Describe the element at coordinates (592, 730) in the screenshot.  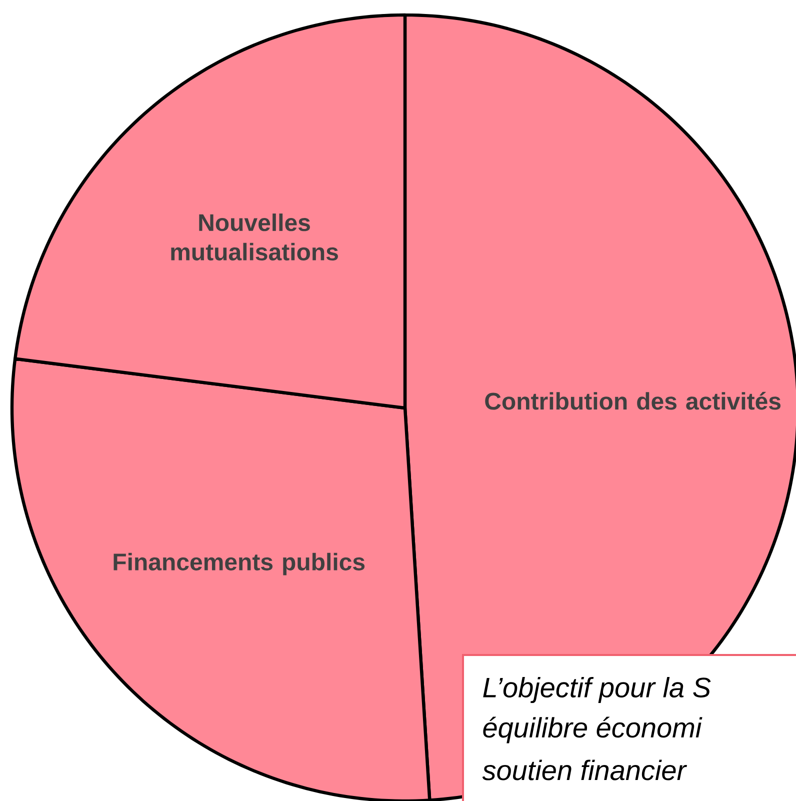
I see `text: équilibre économi` at that location.